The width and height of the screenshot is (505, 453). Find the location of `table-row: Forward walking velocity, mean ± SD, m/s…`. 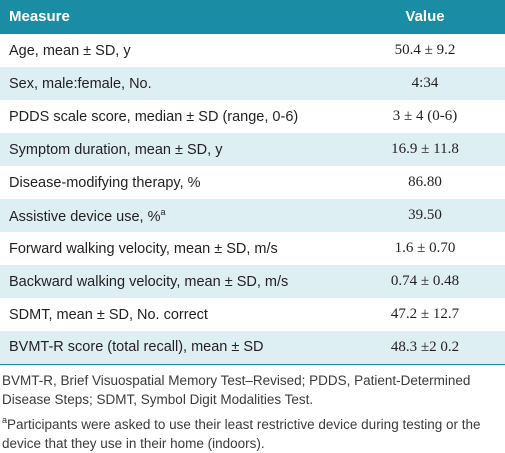

table-row: Forward walking velocity, mean ± SD, m/s… is located at coordinates (252, 248).